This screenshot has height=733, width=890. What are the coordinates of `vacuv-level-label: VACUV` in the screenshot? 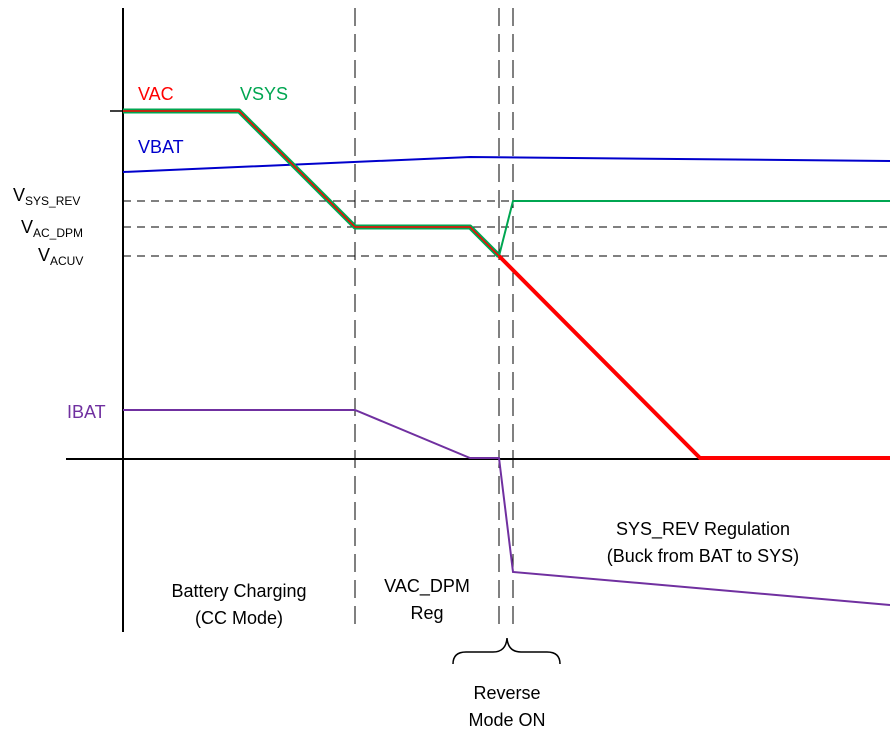 It's located at (60, 256).